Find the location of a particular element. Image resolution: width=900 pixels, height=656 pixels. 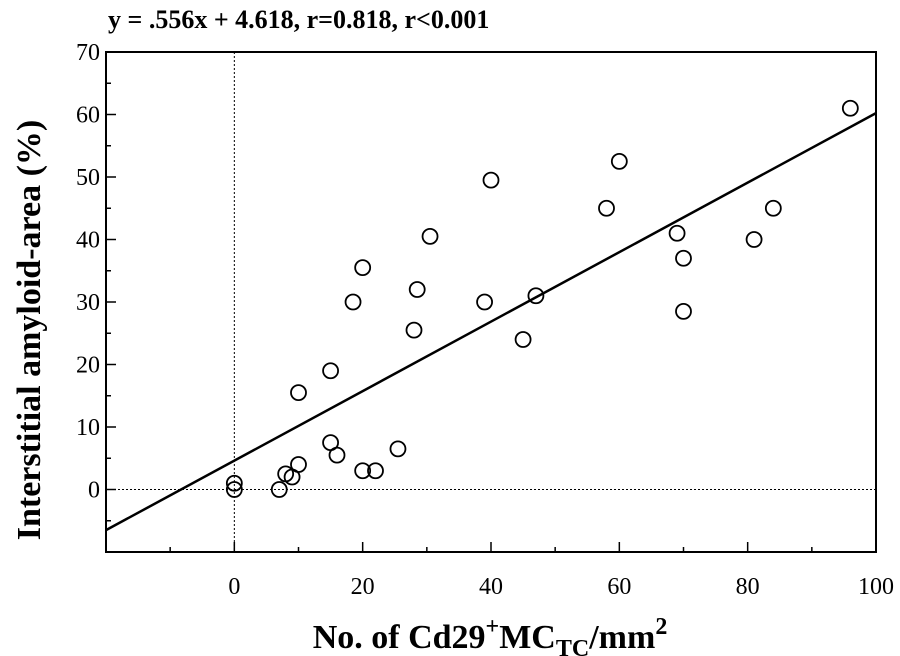

y-tick-label: 20 is located at coordinates (88, 366).